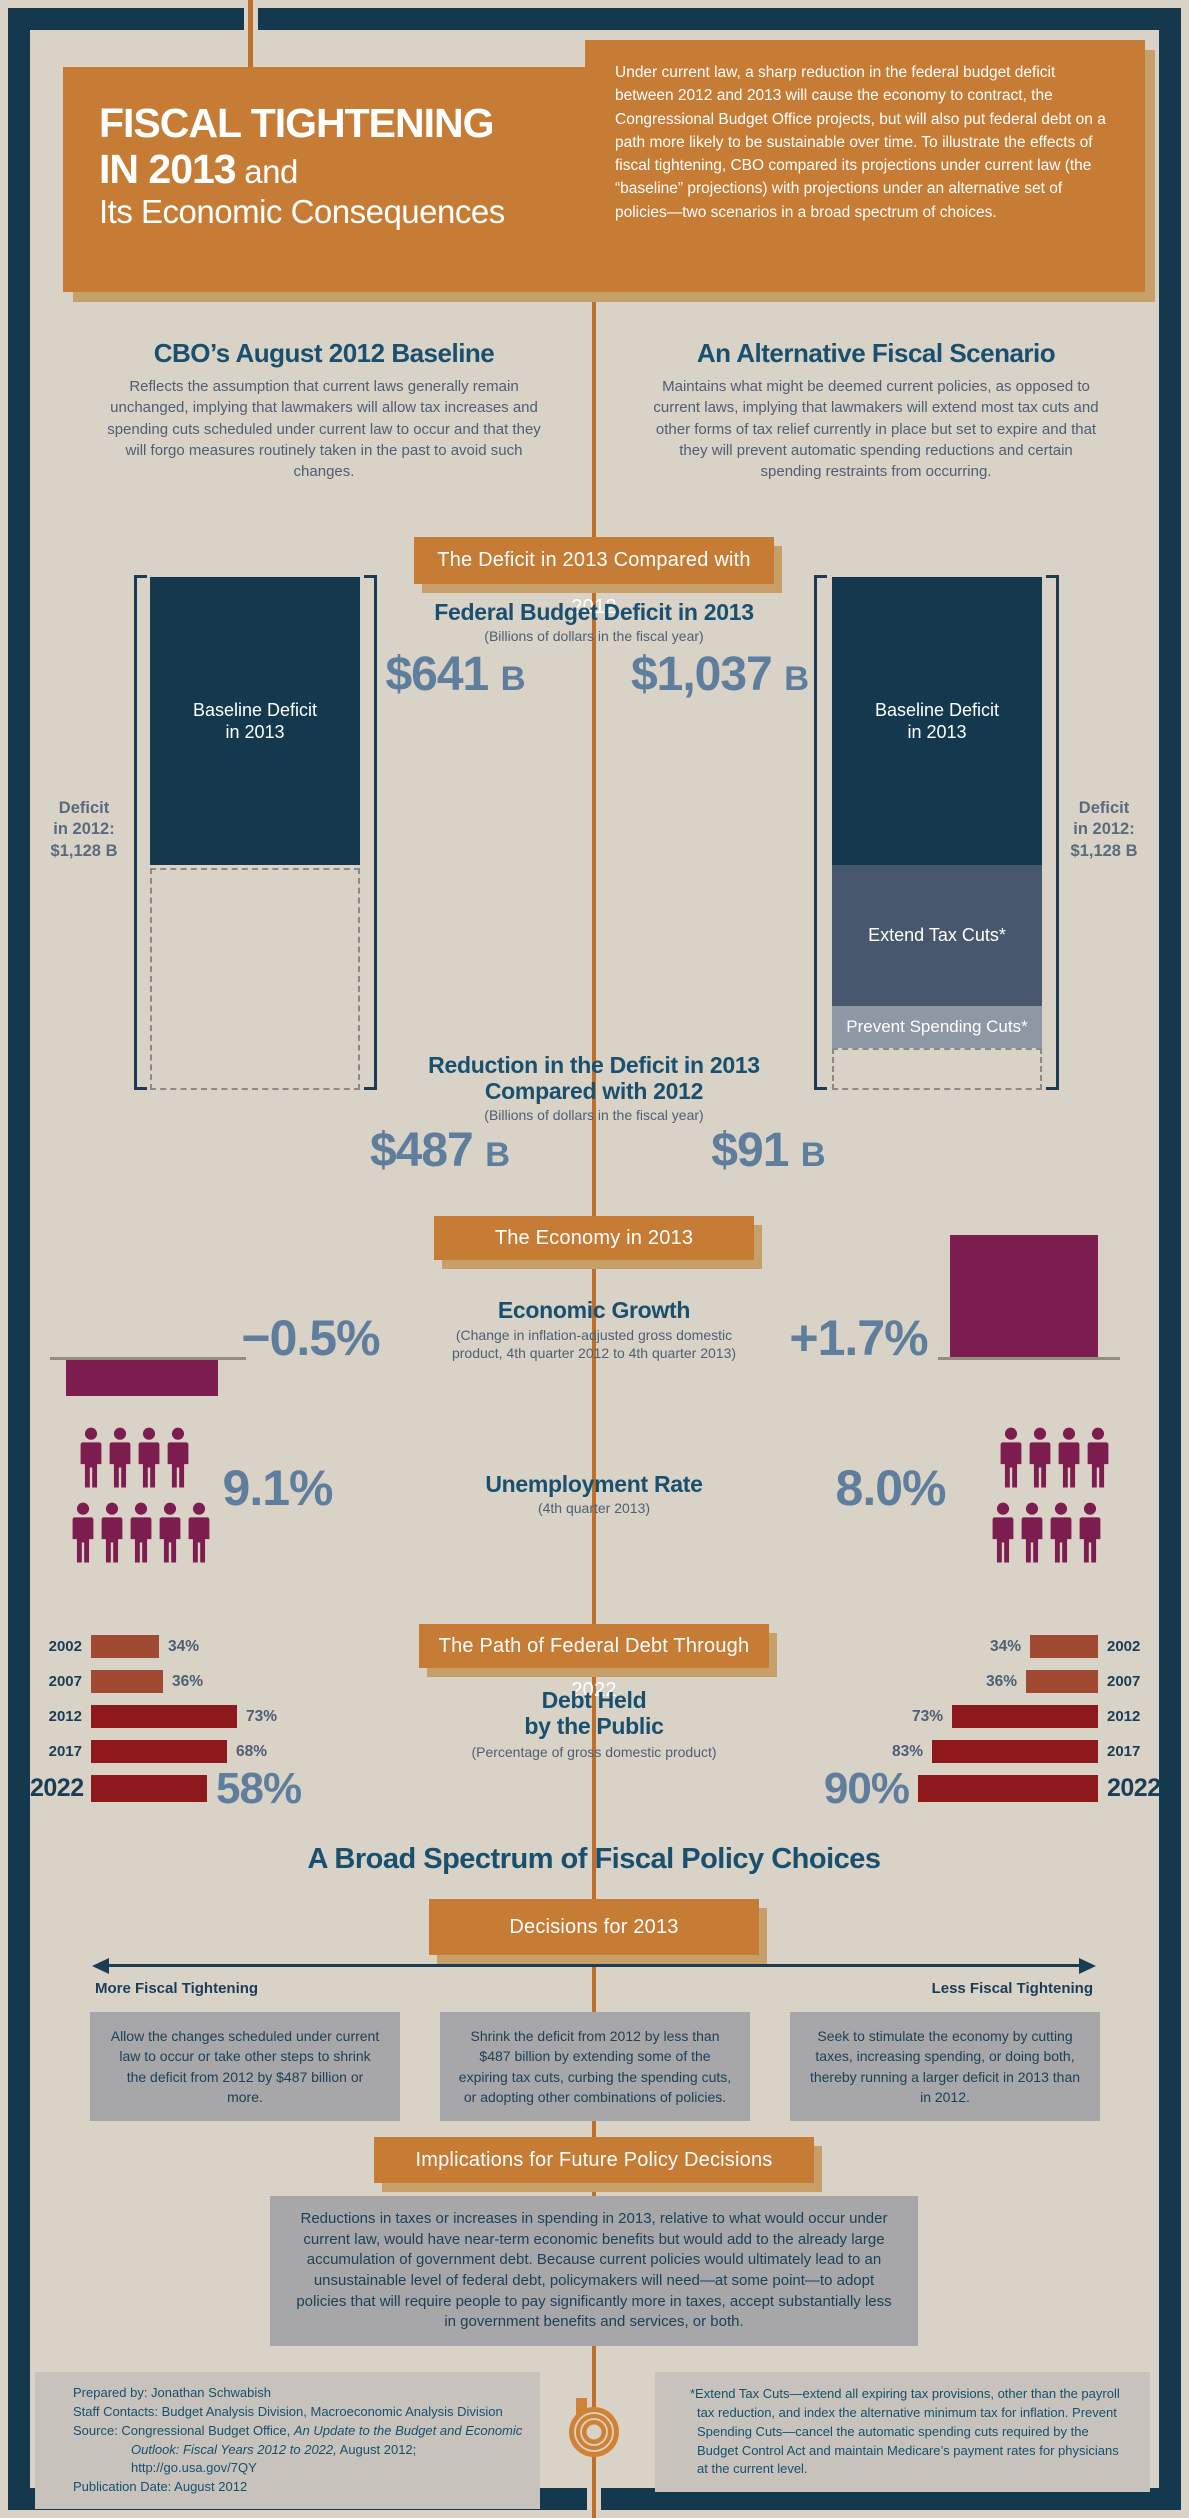 The width and height of the screenshot is (1189, 2518). I want to click on footer-source-title2: Fiscal Years 2012 to 2022,, so click(260, 2449).